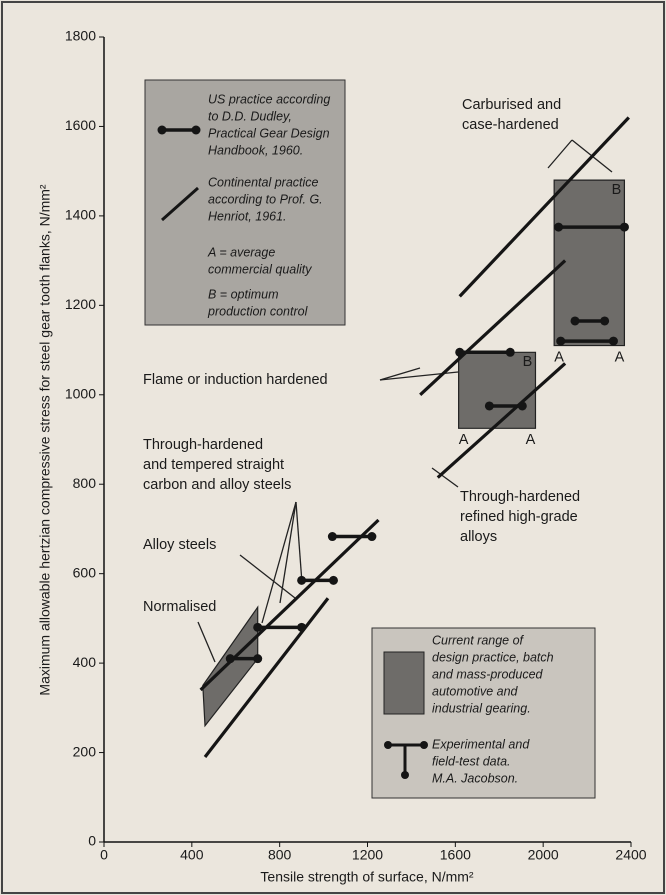 The height and width of the screenshot is (895, 666). I want to click on y-tick-label: 1600, so click(80, 125).